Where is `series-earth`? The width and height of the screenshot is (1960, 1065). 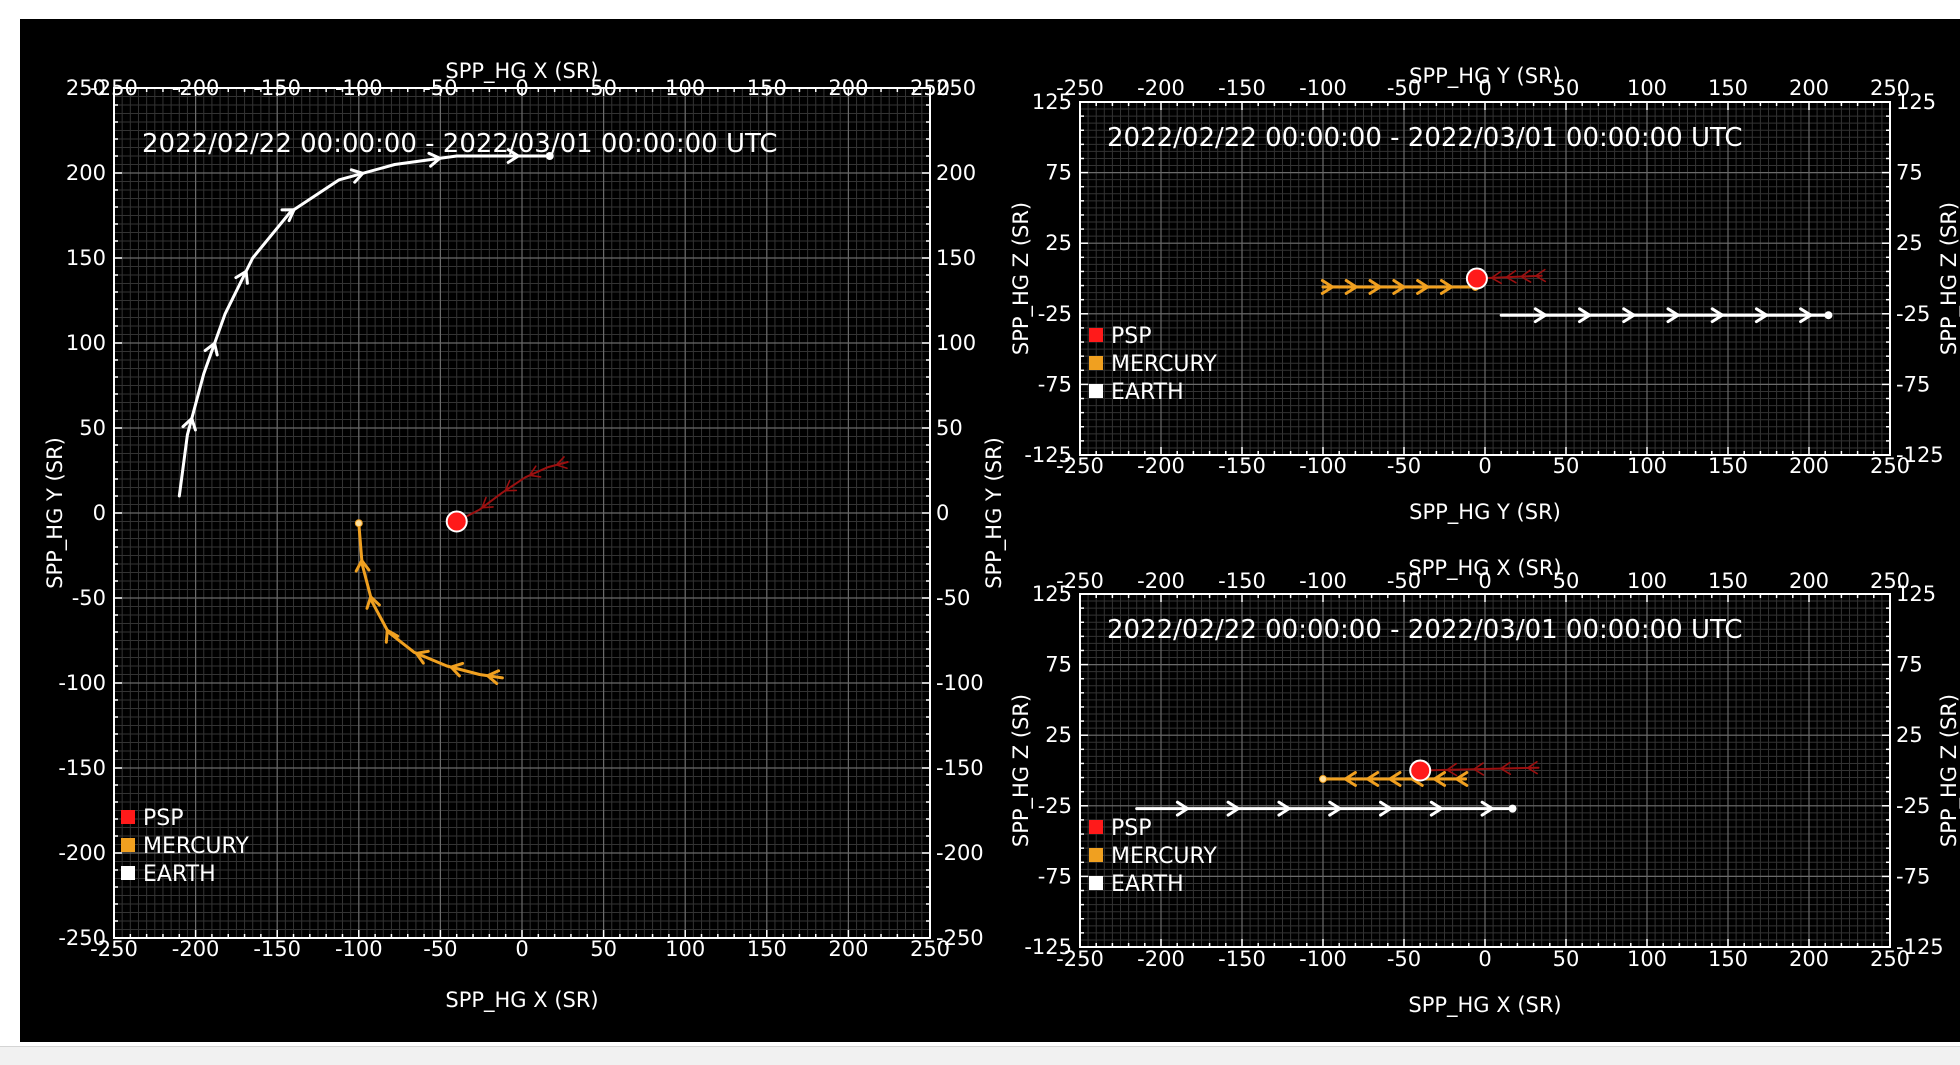
series-earth is located at coordinates (365, 323).